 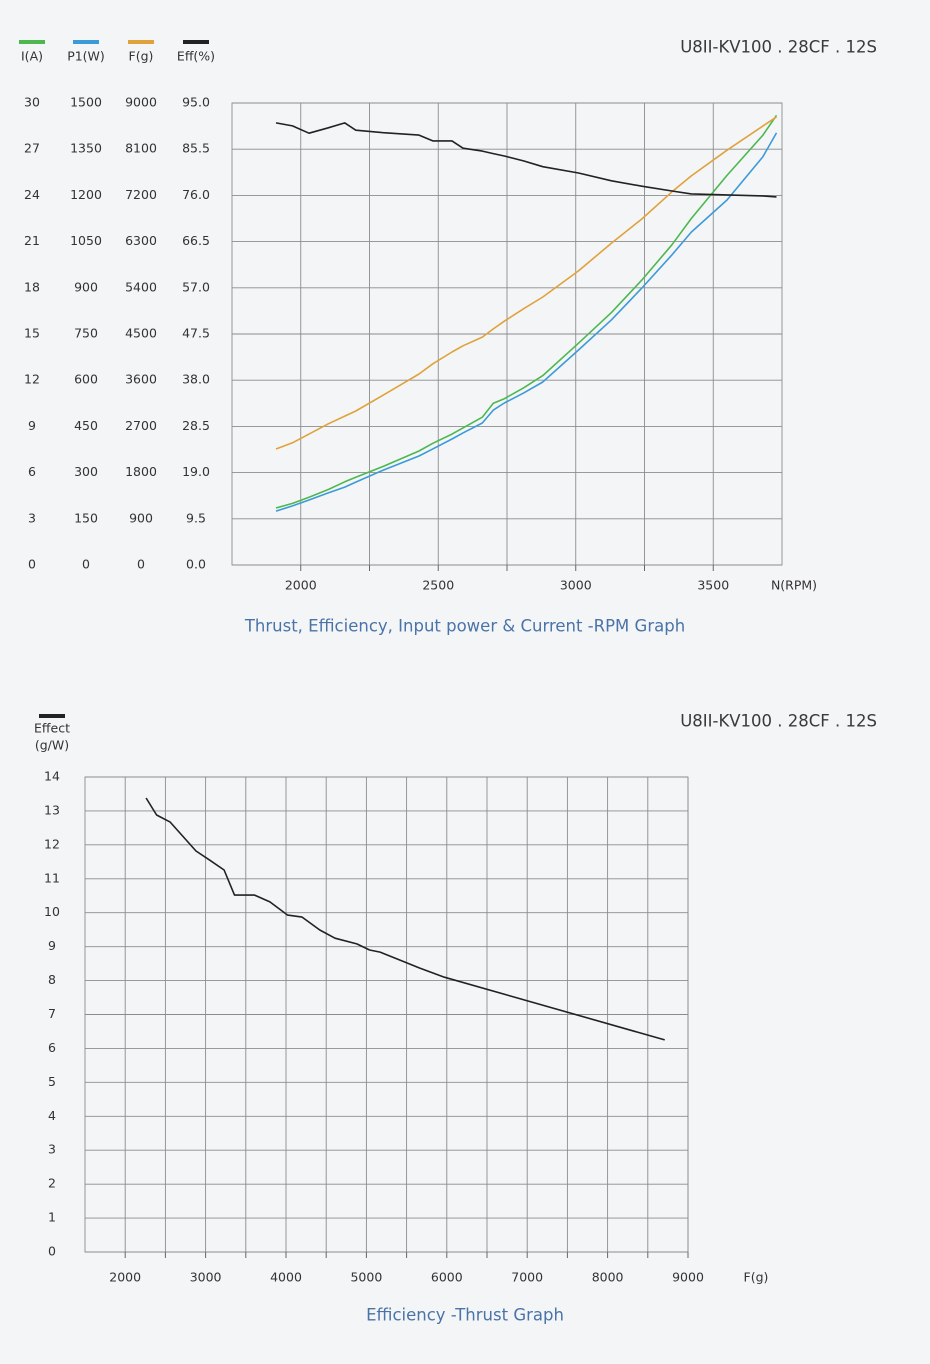 I want to click on x-tick-label: 9000, so click(x=688, y=1277).